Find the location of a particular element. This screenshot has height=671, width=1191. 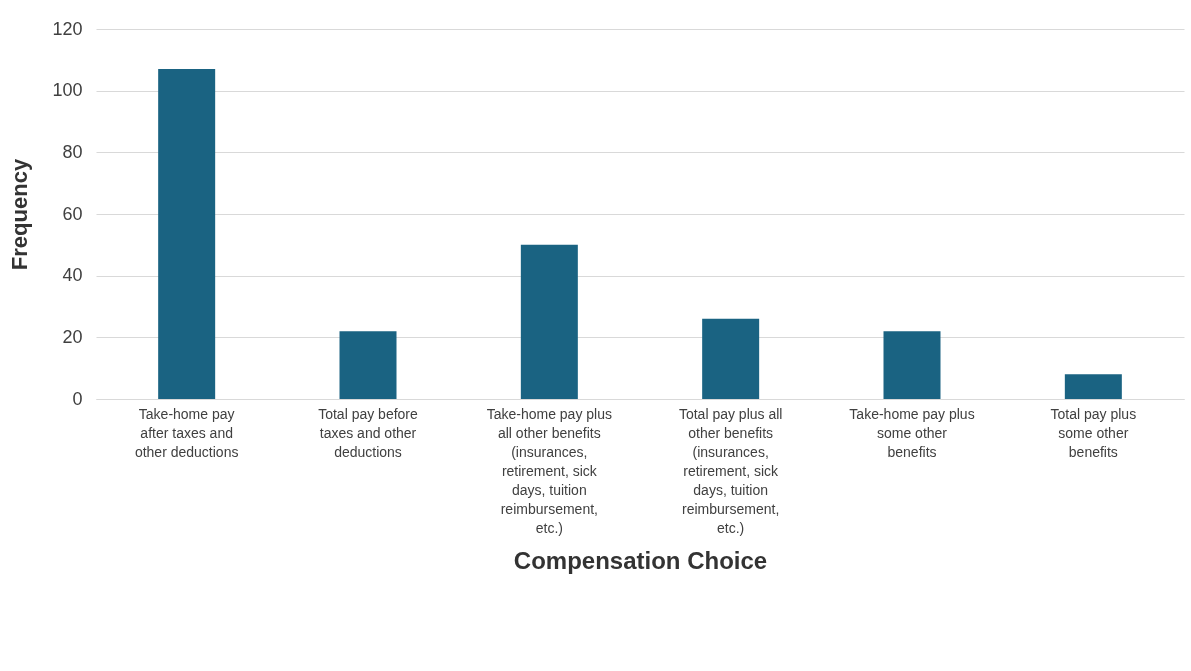

y-tick-label: 80 is located at coordinates (72, 151).